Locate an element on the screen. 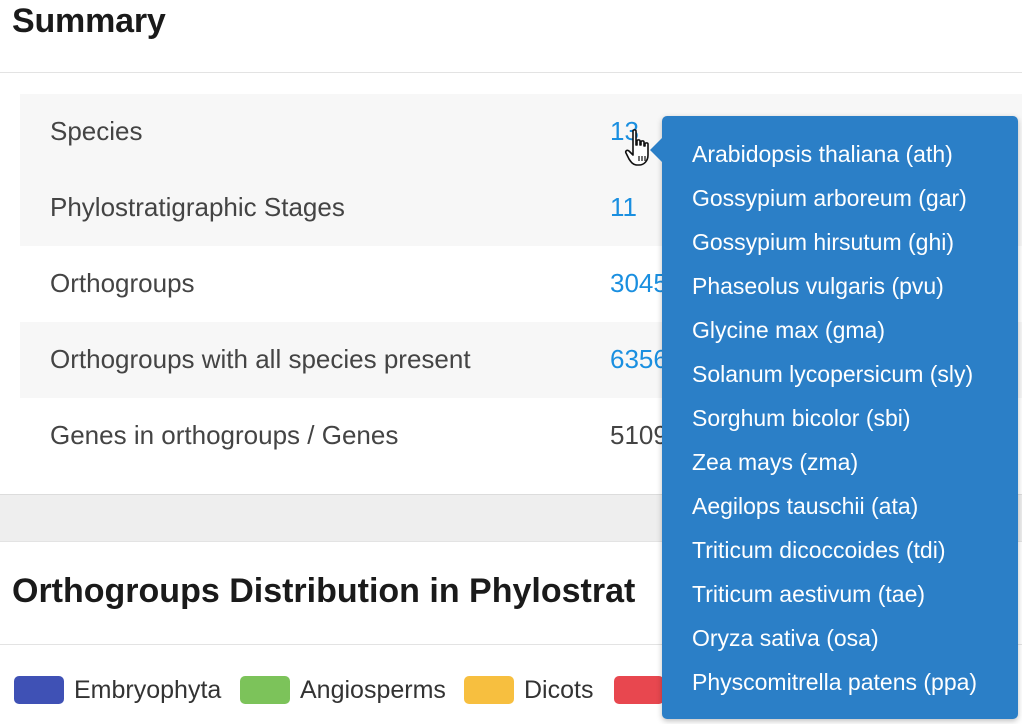 The width and height of the screenshot is (1022, 724). summary-row-genes: Genes in orthogroups / Genes 5109 is located at coordinates (521, 436).